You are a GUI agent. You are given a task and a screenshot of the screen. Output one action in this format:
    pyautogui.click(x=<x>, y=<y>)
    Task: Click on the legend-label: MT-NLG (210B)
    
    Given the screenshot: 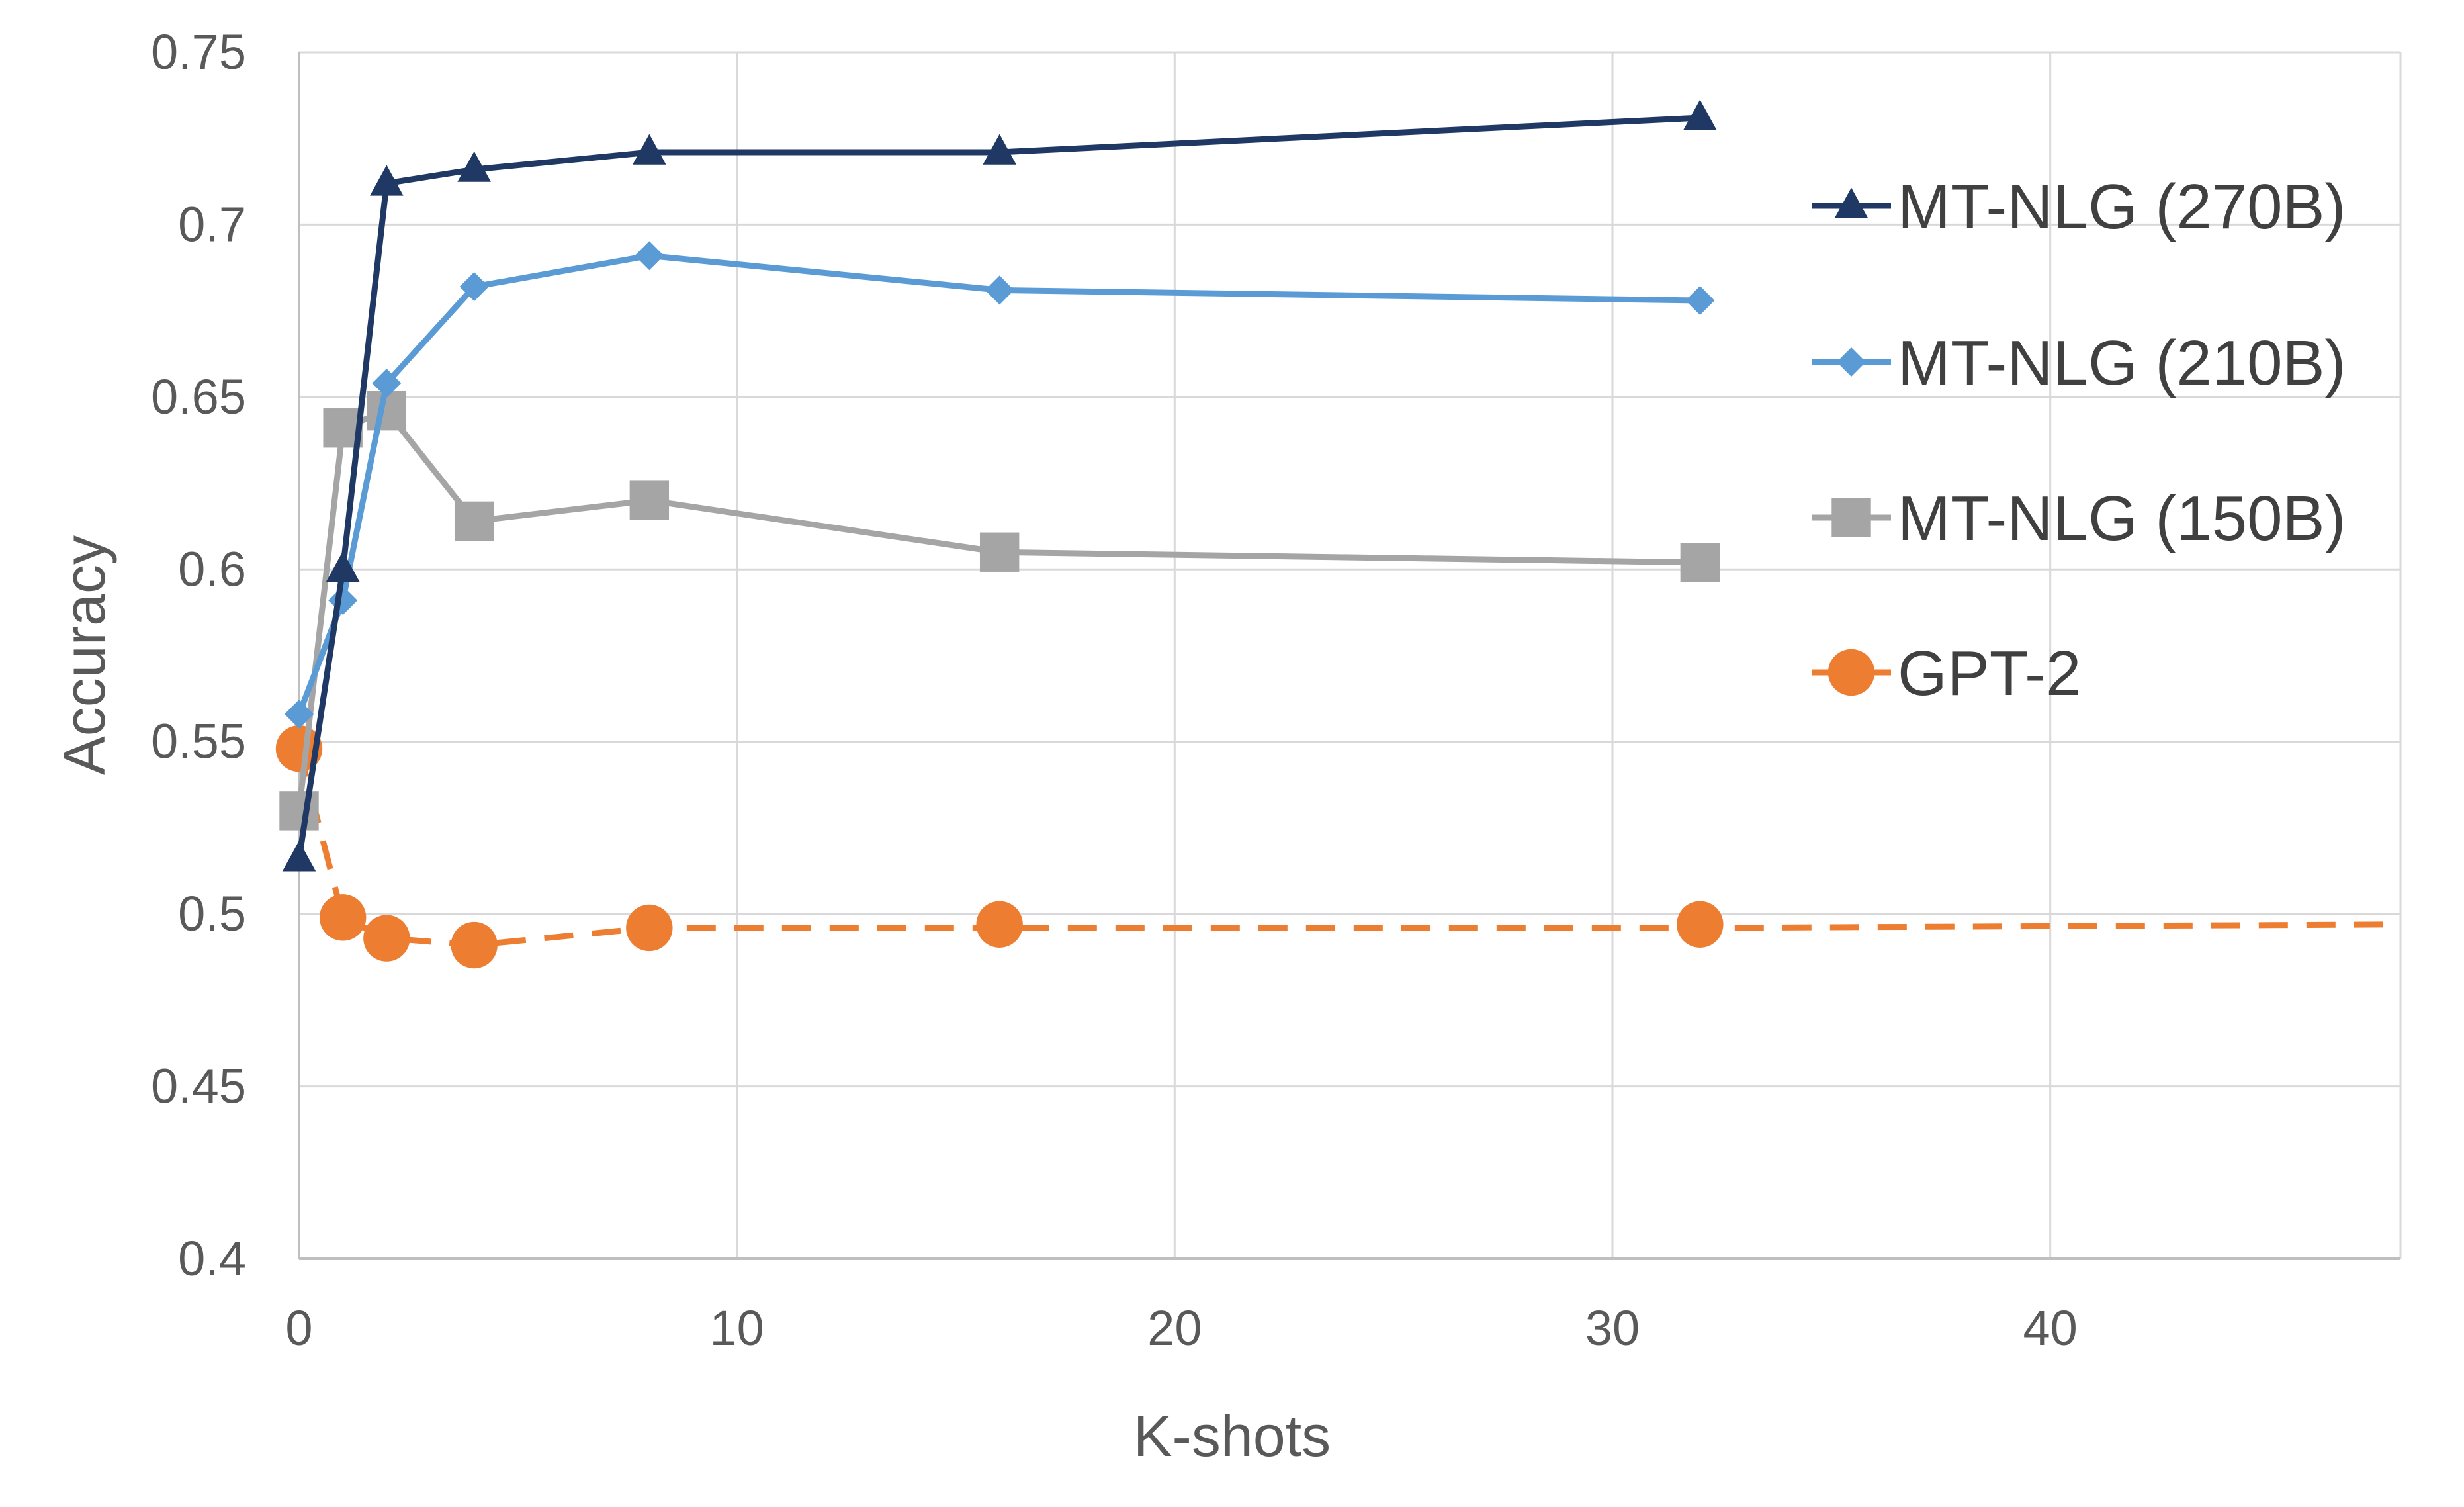 What is the action you would take?
    pyautogui.click(x=2122, y=363)
    